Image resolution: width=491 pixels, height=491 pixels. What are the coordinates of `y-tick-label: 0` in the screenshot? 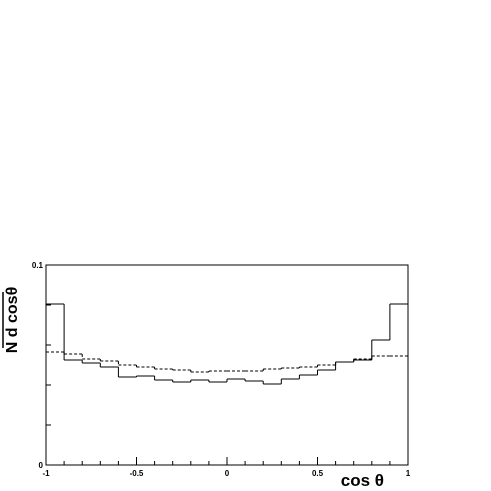 It's located at (41, 465).